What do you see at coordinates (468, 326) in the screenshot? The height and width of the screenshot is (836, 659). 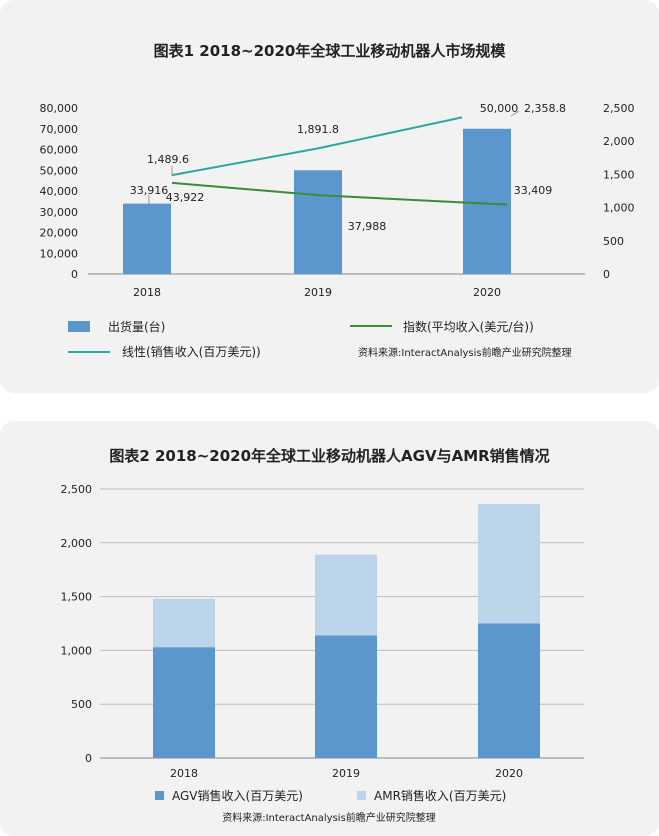 I see `legend-label: 指数(平均收入(美元/台))` at bounding box center [468, 326].